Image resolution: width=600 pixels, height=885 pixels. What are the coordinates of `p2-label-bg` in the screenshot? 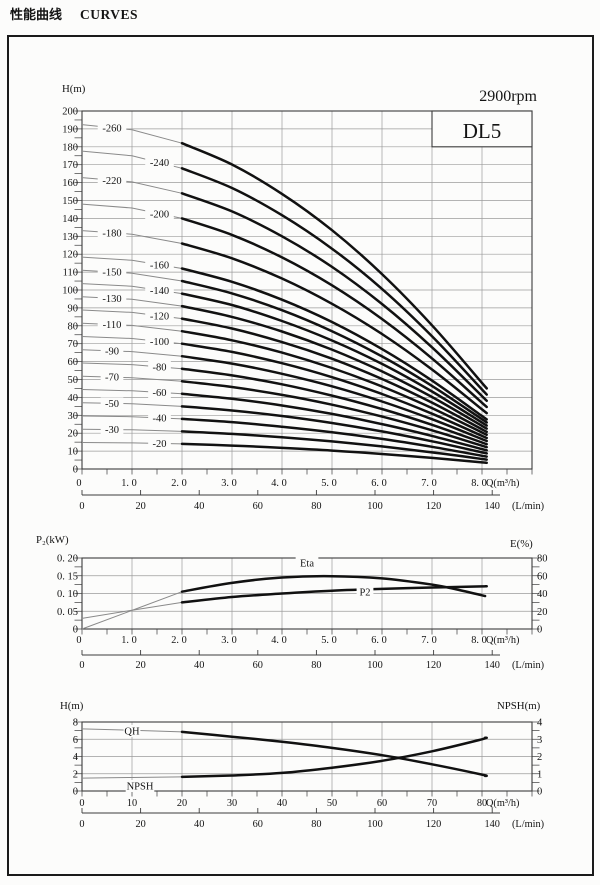 It's located at (365, 592).